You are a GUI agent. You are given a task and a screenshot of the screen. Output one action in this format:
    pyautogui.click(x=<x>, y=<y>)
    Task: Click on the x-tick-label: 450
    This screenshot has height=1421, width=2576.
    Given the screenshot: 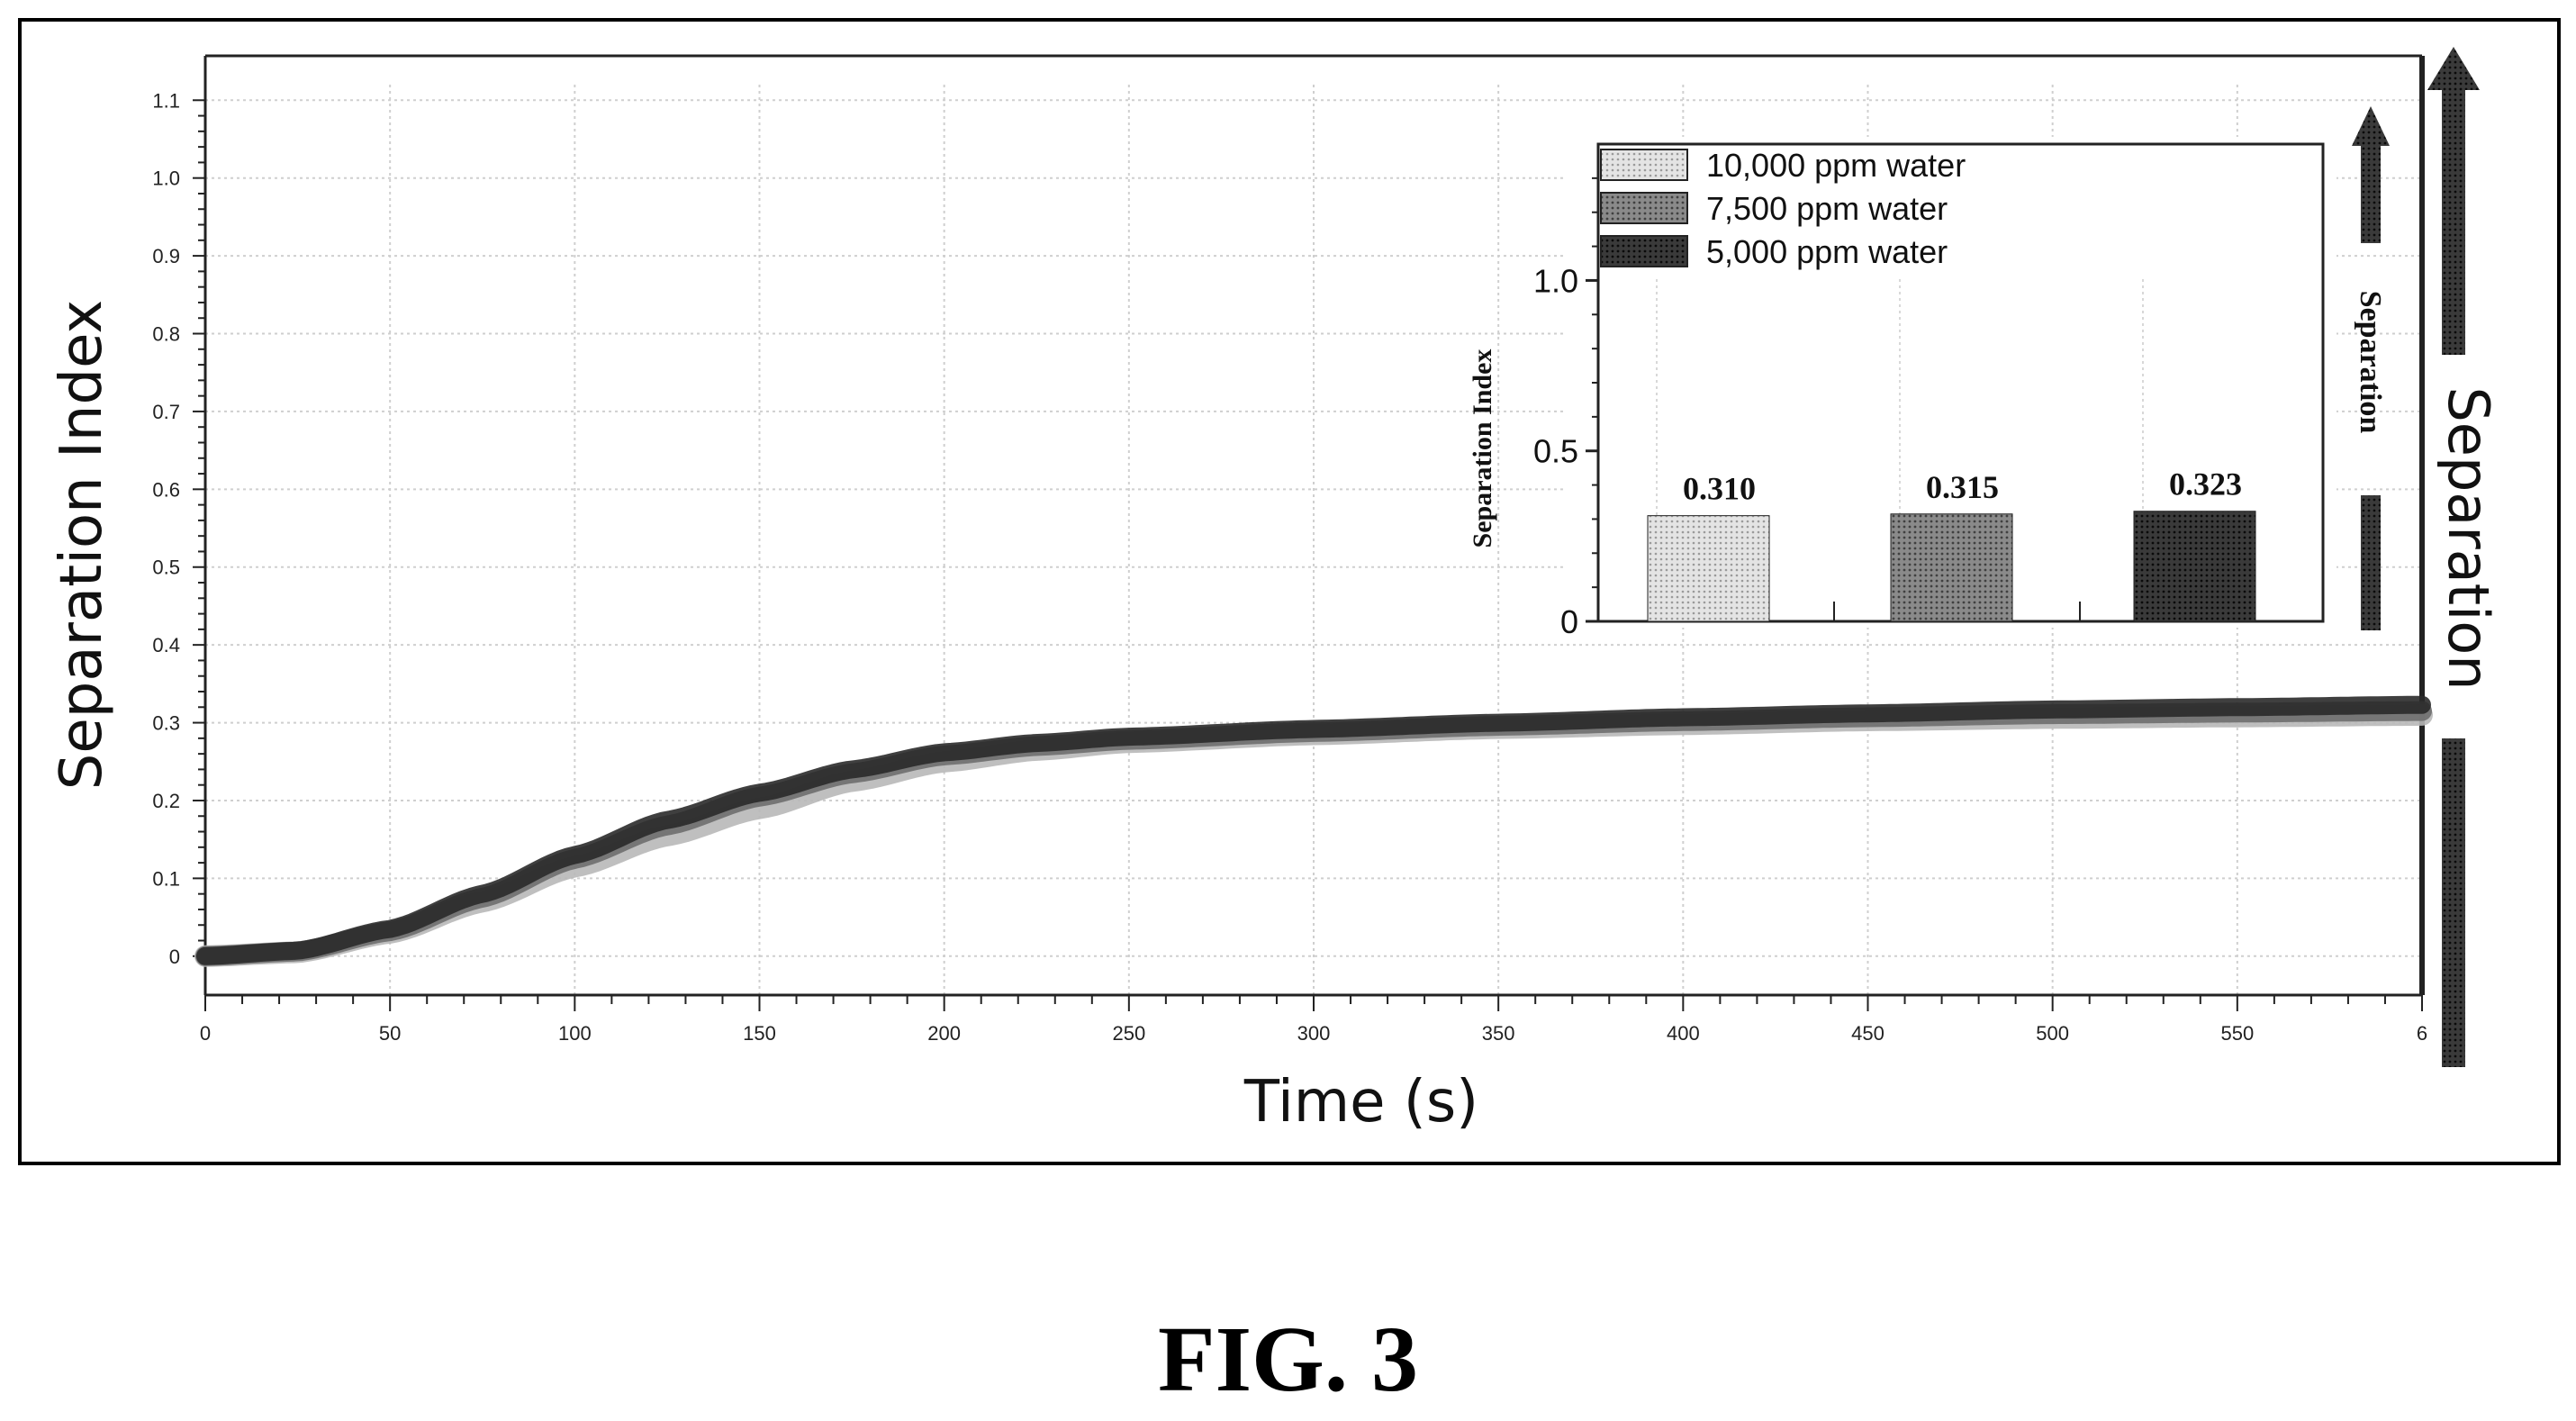 What is the action you would take?
    pyautogui.click(x=1868, y=1033)
    